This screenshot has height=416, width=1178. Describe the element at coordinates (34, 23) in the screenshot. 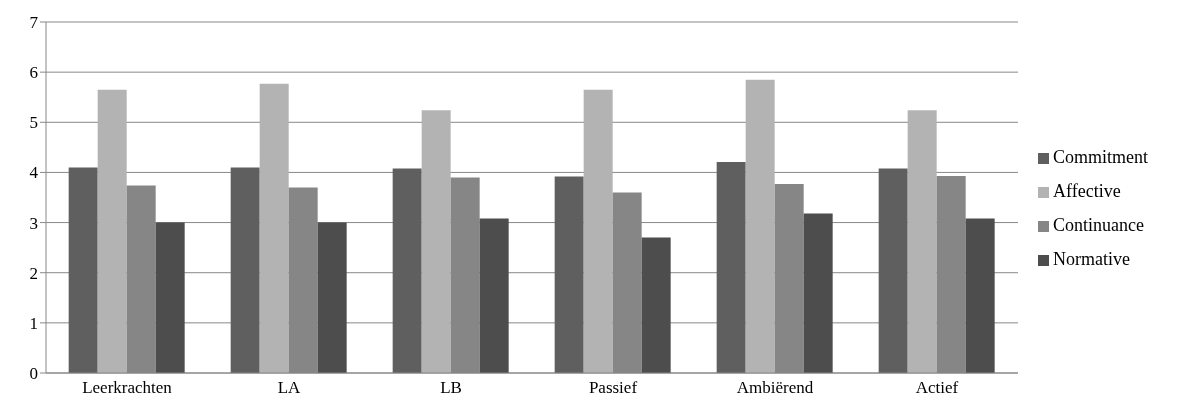

I see `y-tick-label: 7` at that location.